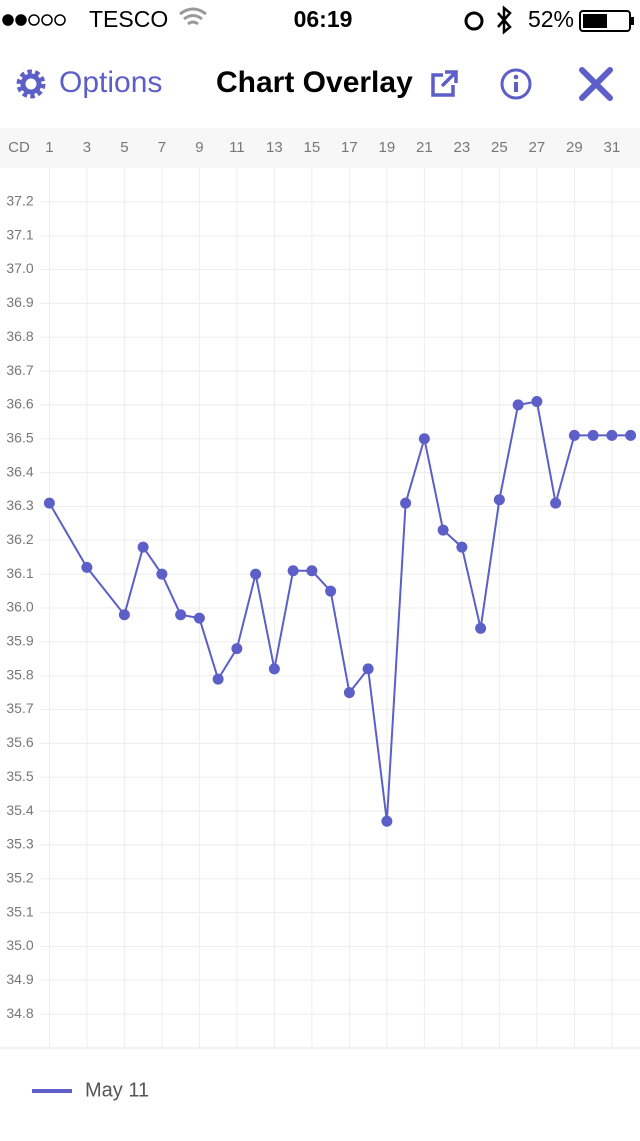 The height and width of the screenshot is (1141, 640). What do you see at coordinates (19, 302) in the screenshot?
I see `y-tick-label: 36.9` at bounding box center [19, 302].